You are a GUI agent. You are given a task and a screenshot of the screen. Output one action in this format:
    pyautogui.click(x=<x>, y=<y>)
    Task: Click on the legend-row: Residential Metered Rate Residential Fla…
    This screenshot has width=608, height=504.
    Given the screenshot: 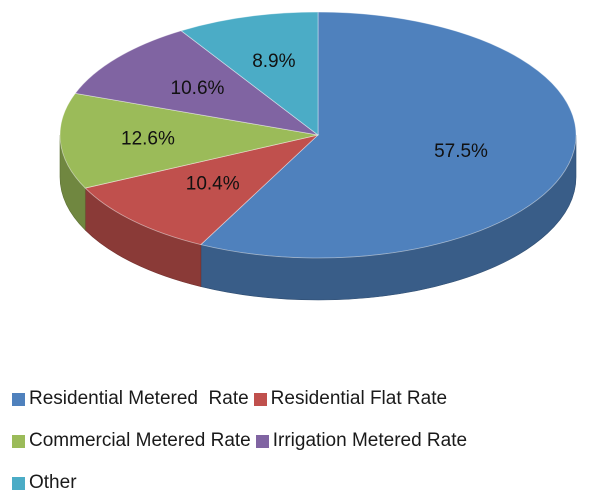 What is the action you would take?
    pyautogui.click(x=310, y=399)
    